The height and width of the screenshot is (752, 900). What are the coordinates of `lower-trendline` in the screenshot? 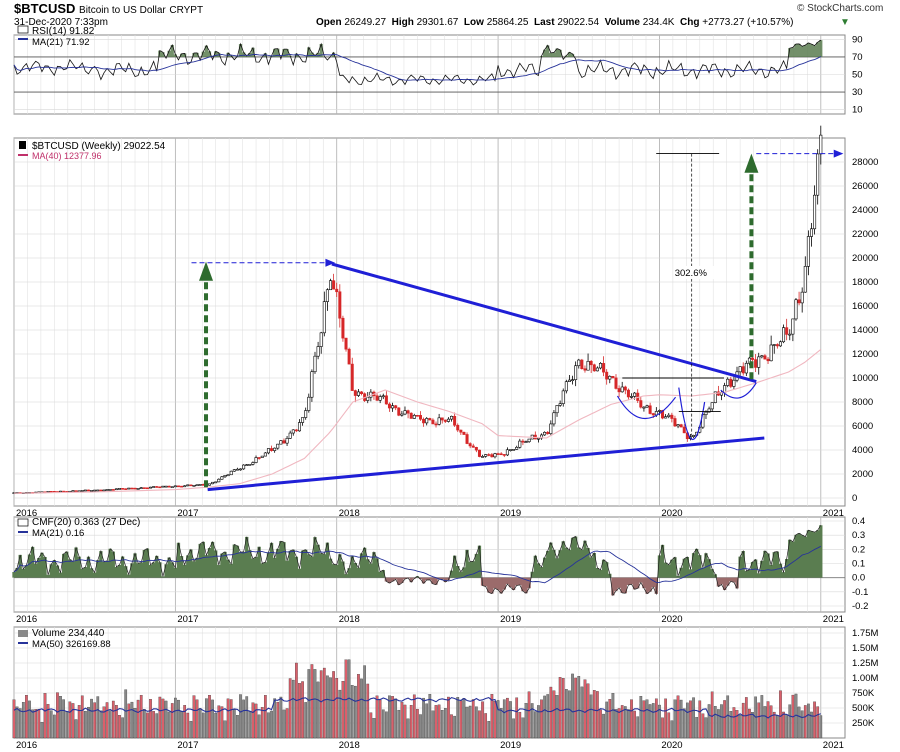 It's located at (486, 464).